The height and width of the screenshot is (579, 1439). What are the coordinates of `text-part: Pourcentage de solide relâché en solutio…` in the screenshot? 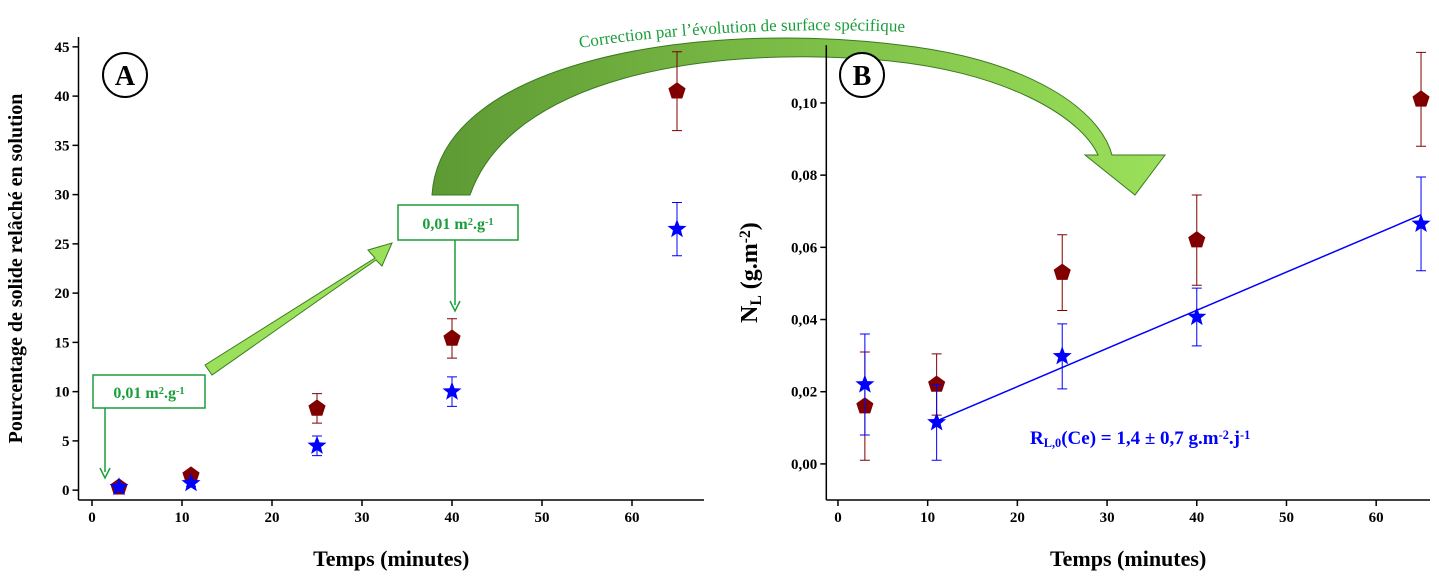 It's located at (16, 269).